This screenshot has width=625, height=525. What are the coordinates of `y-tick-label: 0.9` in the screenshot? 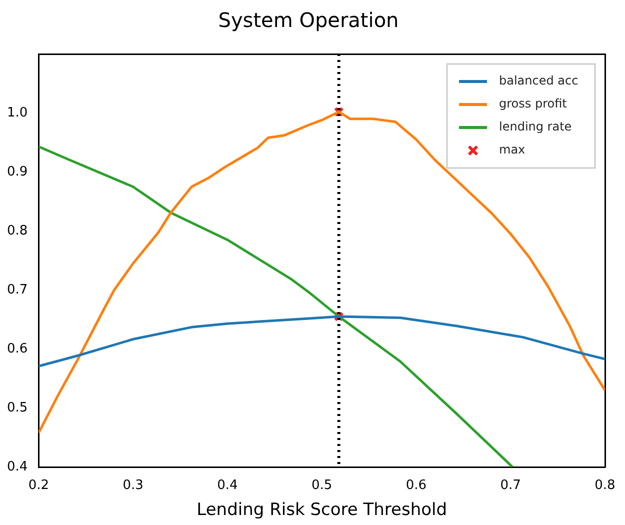 It's located at (17, 172).